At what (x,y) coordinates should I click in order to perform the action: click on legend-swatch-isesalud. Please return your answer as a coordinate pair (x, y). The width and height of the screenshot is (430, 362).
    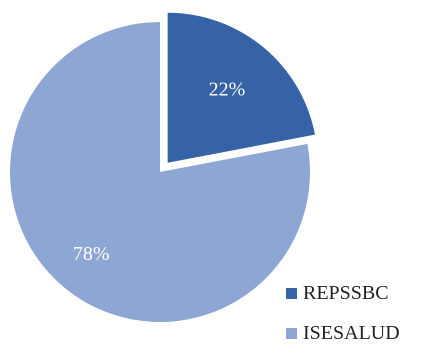
    Looking at the image, I should click on (291, 333).